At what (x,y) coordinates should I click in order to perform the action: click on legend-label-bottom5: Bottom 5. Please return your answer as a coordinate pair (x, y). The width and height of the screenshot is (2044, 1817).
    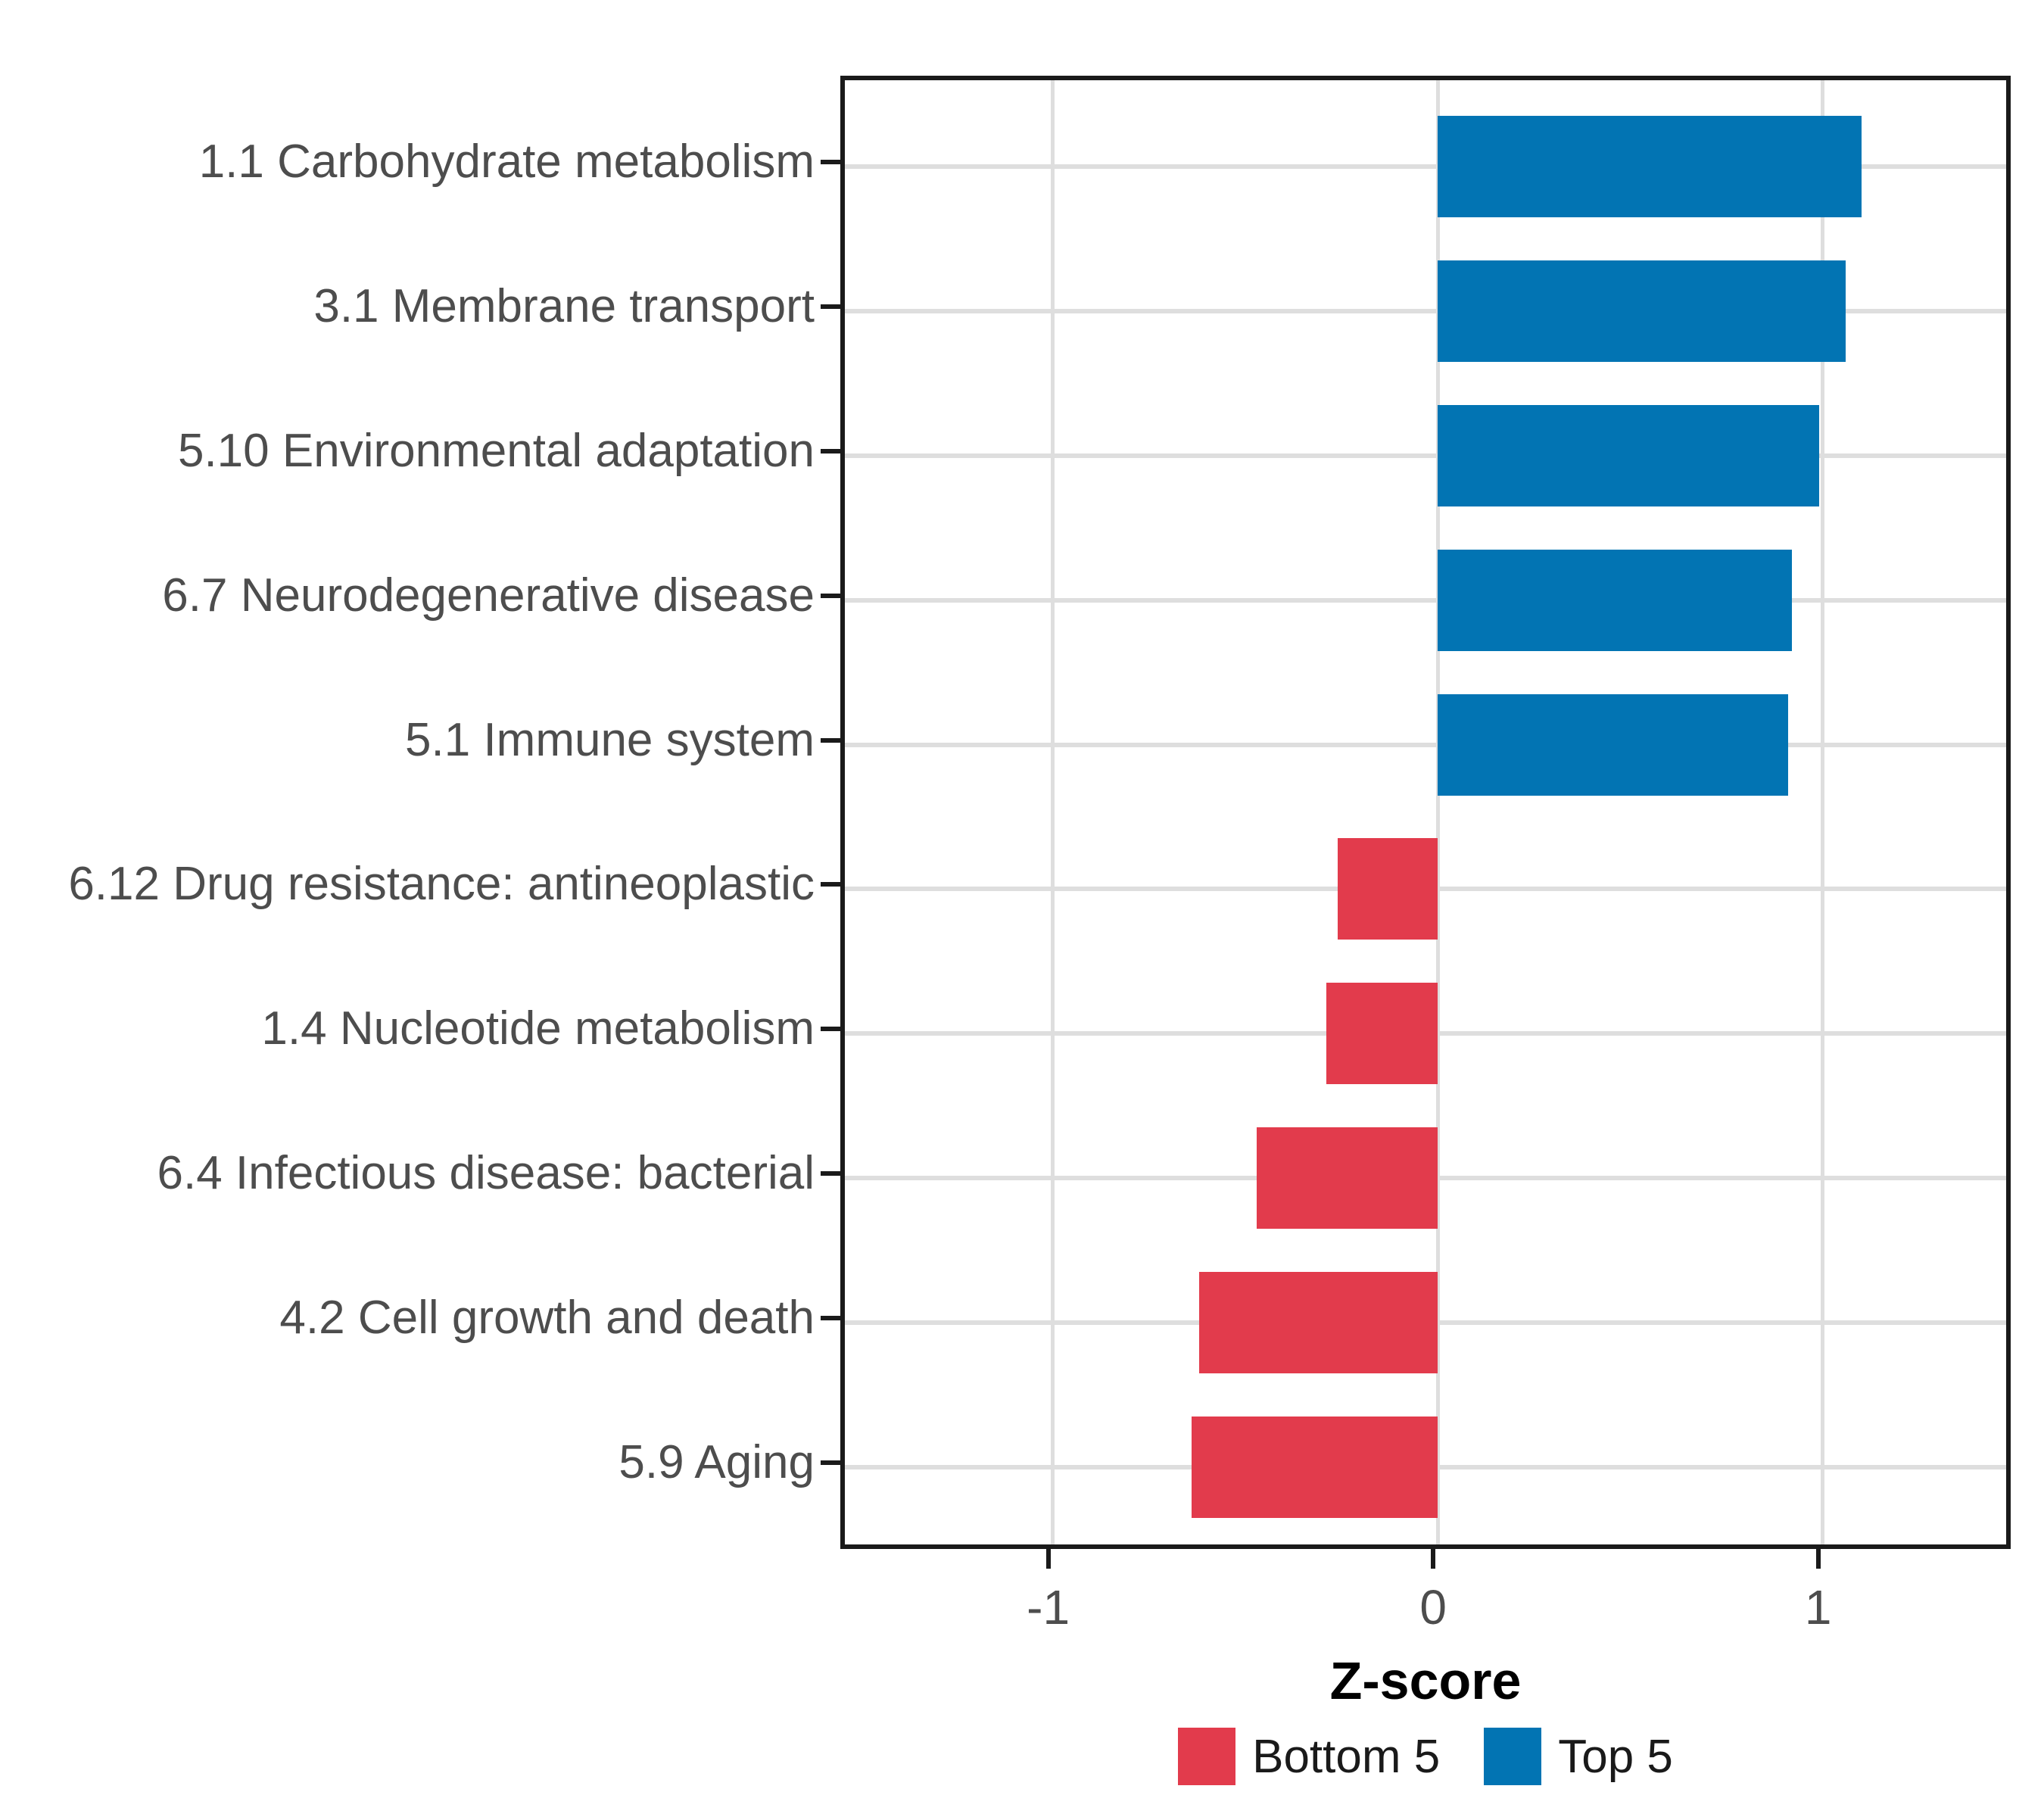
    Looking at the image, I should click on (1346, 1756).